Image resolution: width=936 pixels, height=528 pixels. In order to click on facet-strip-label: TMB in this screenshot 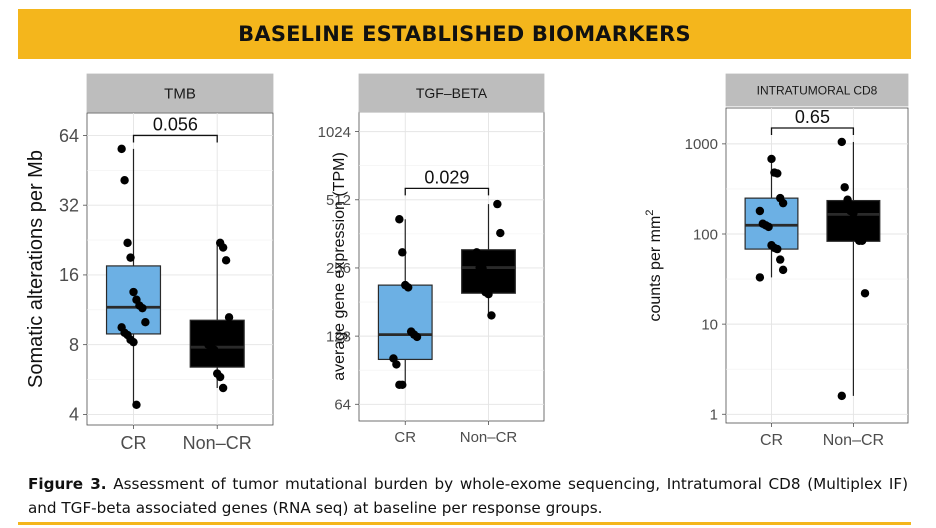, I will do `click(180, 93)`.